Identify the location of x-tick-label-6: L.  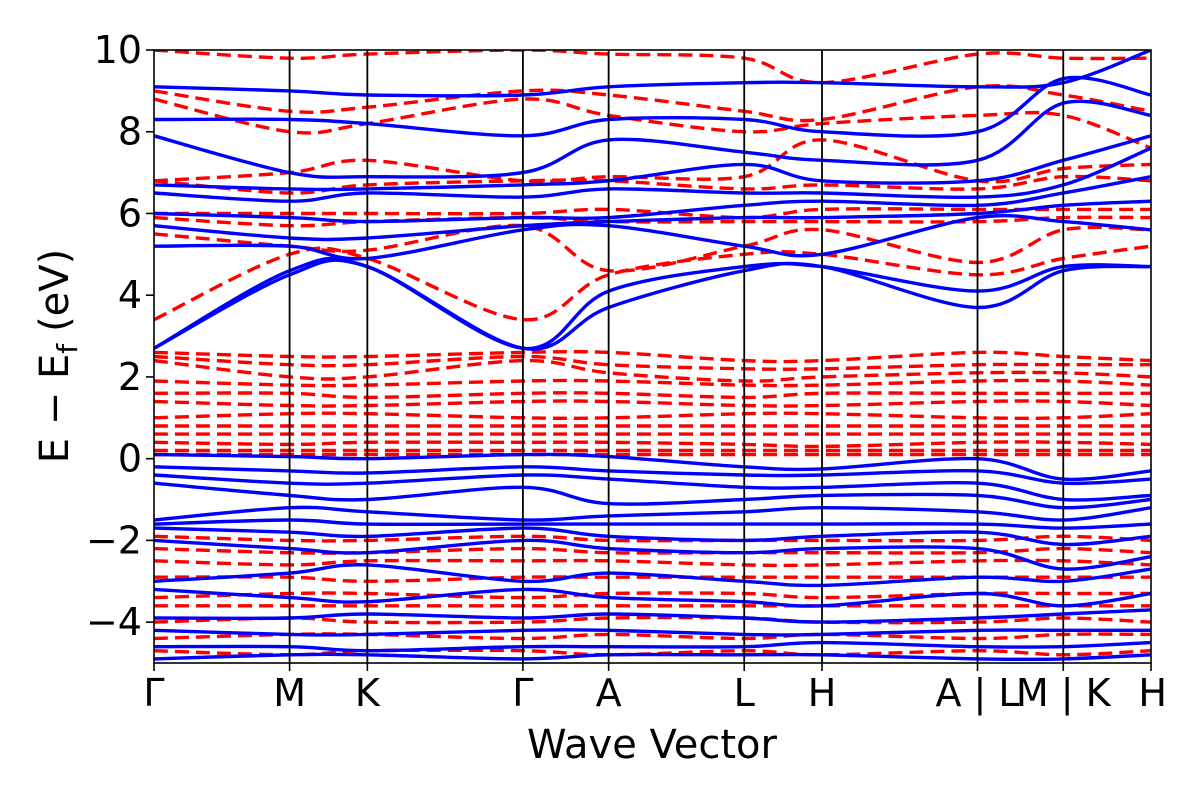
(744, 693).